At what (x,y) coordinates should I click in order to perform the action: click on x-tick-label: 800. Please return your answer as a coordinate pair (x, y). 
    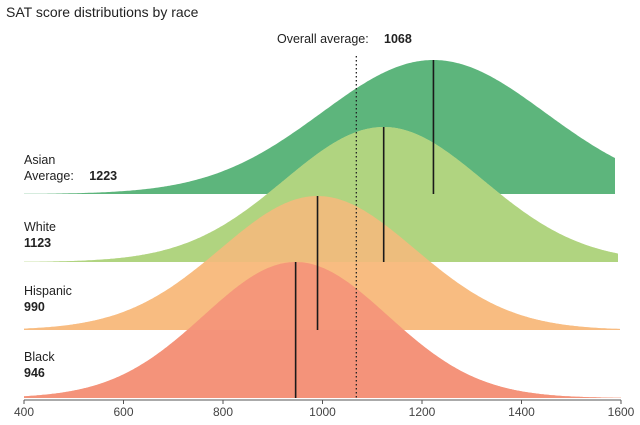
    Looking at the image, I should click on (223, 412).